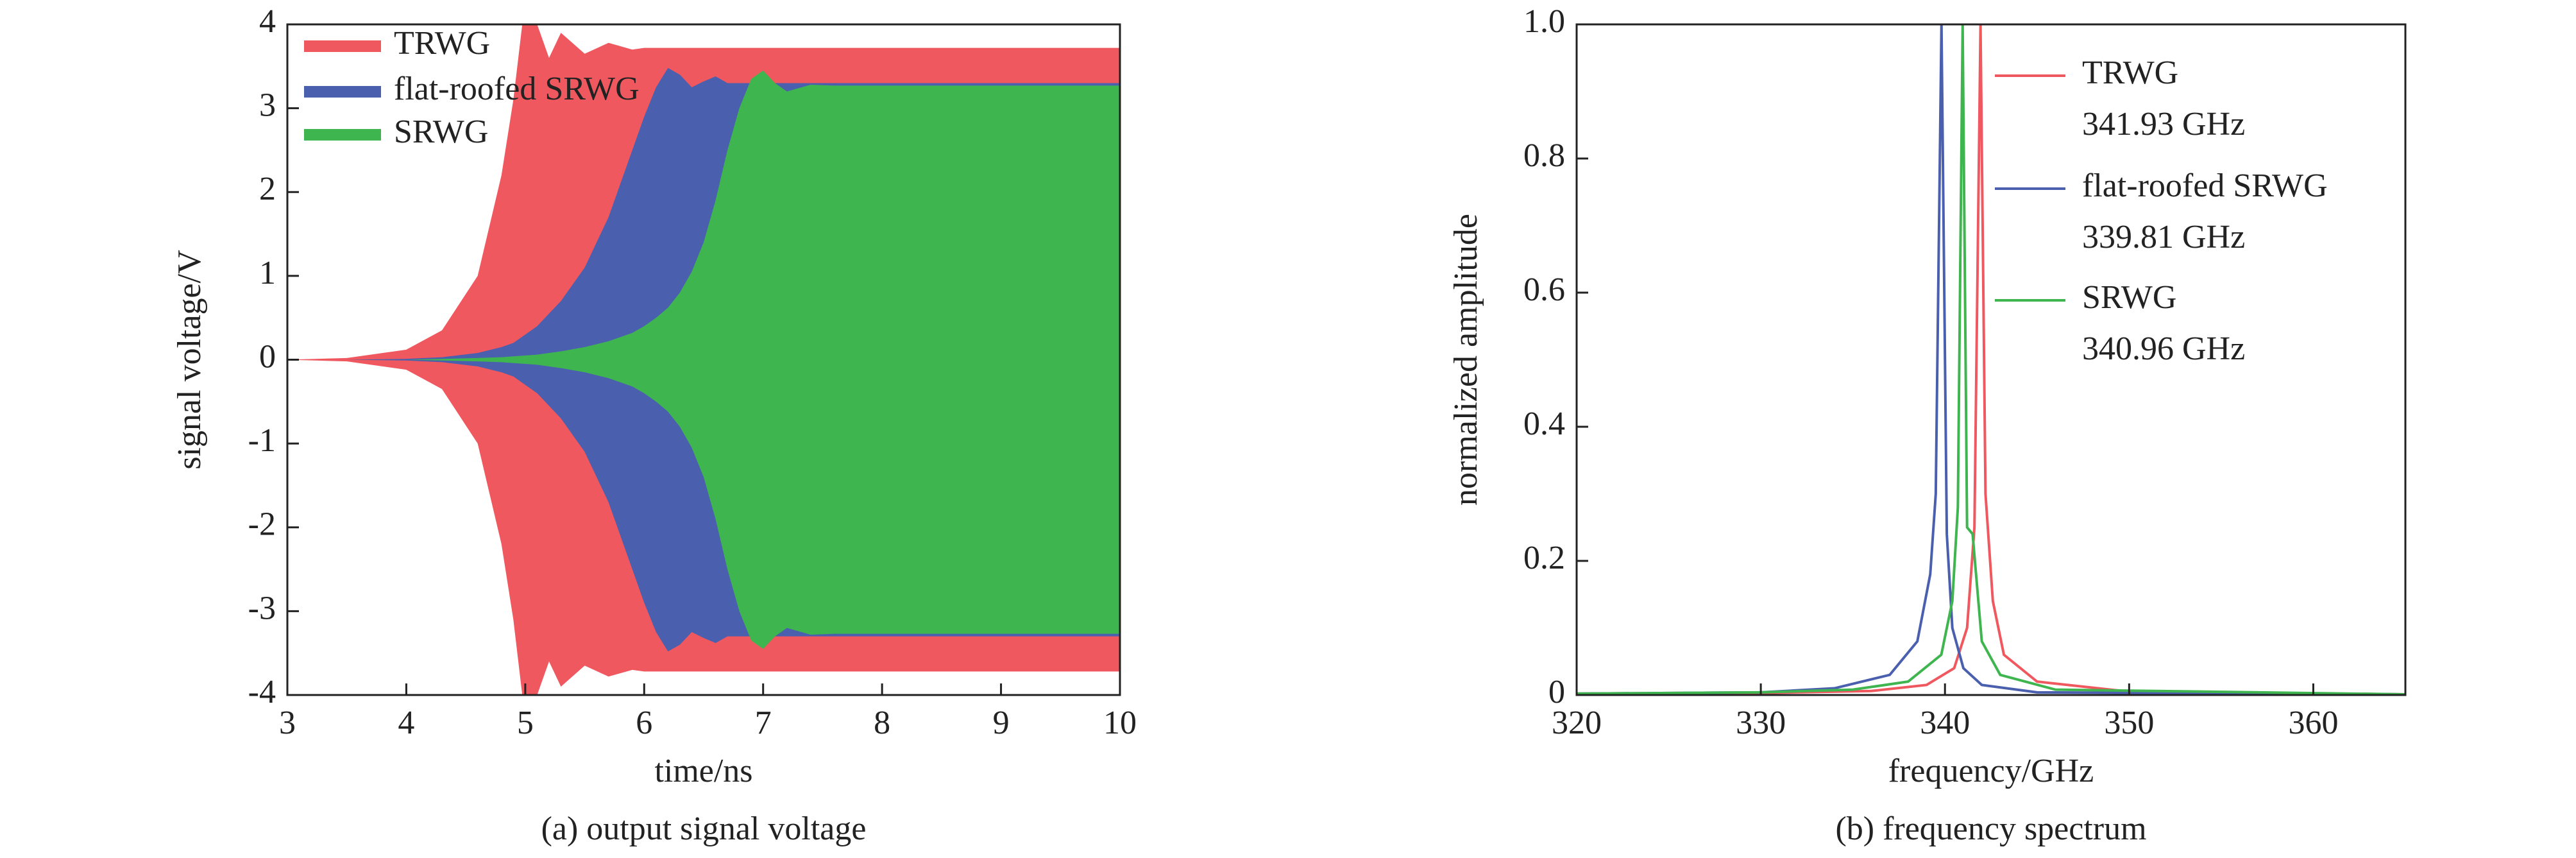 This screenshot has height=858, width=2576. Describe the element at coordinates (1945, 723) in the screenshot. I see `x-tick-label: 340` at that location.